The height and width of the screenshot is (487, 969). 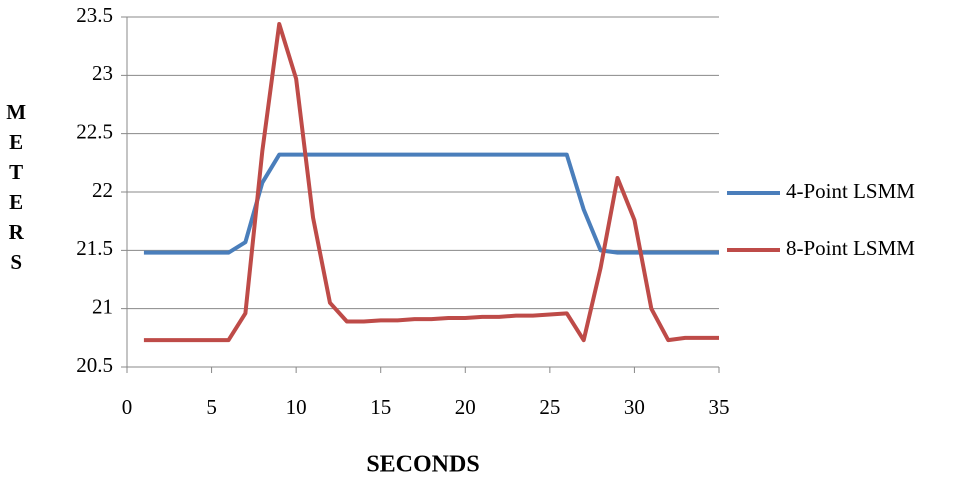 What do you see at coordinates (94, 248) in the screenshot?
I see `y-tick-label: 21.5` at bounding box center [94, 248].